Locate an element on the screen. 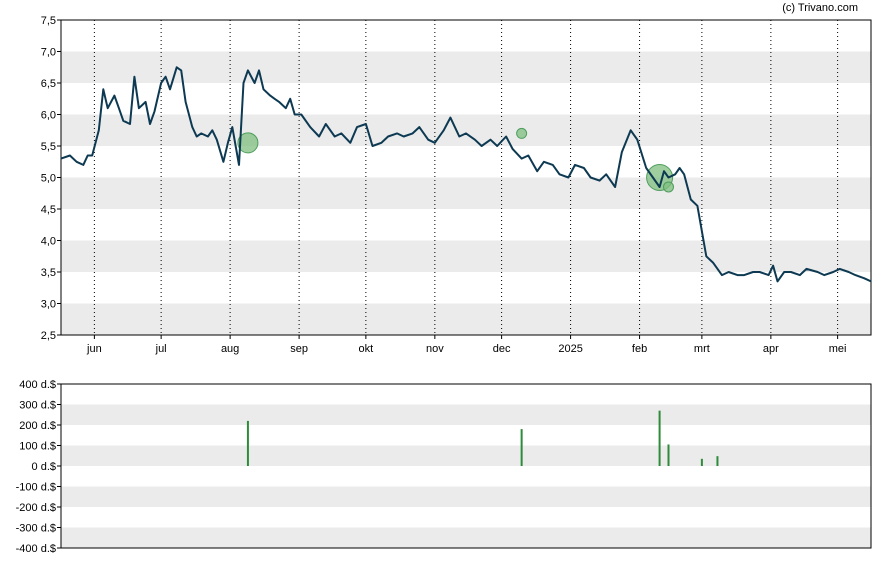  price-x-tick-label: nov is located at coordinates (435, 349).